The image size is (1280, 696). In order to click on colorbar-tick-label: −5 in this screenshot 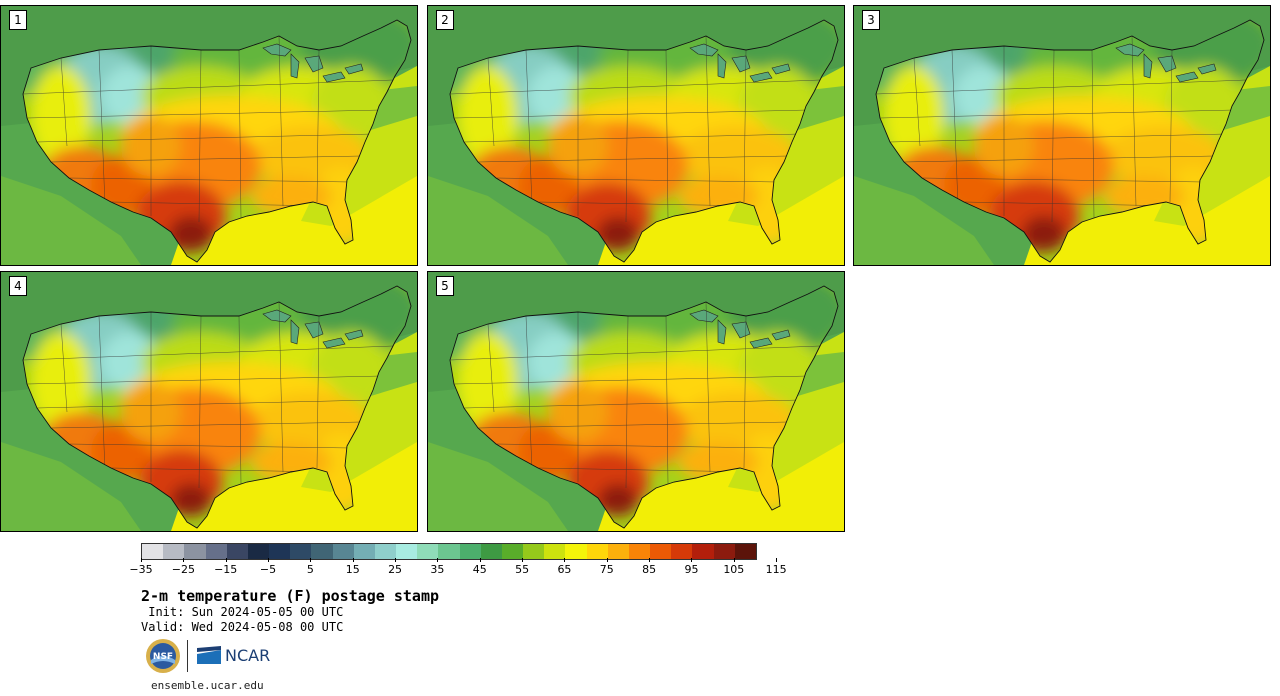, I will do `click(268, 569)`.